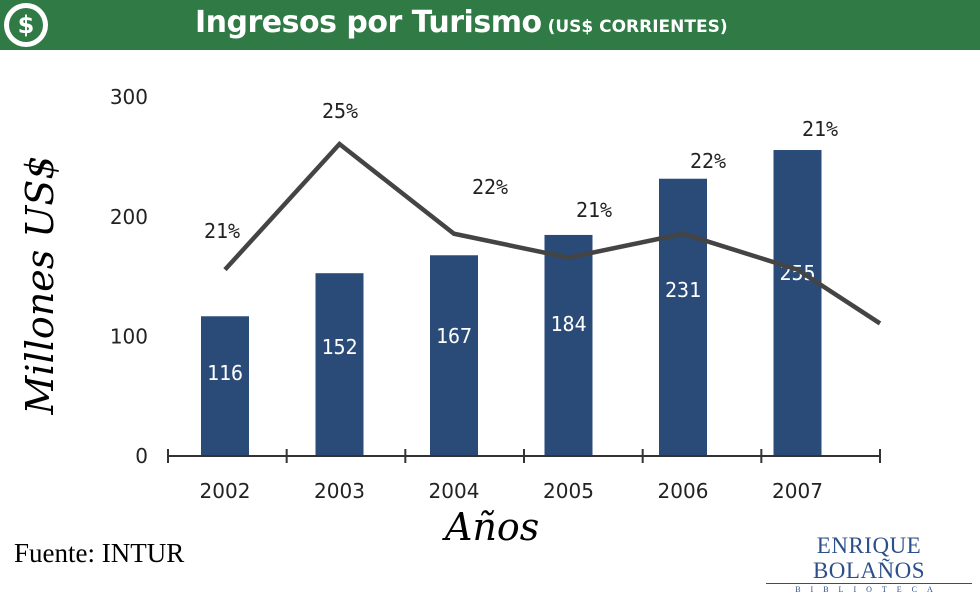  I want to click on x-tick-label: 2007, so click(797, 489).